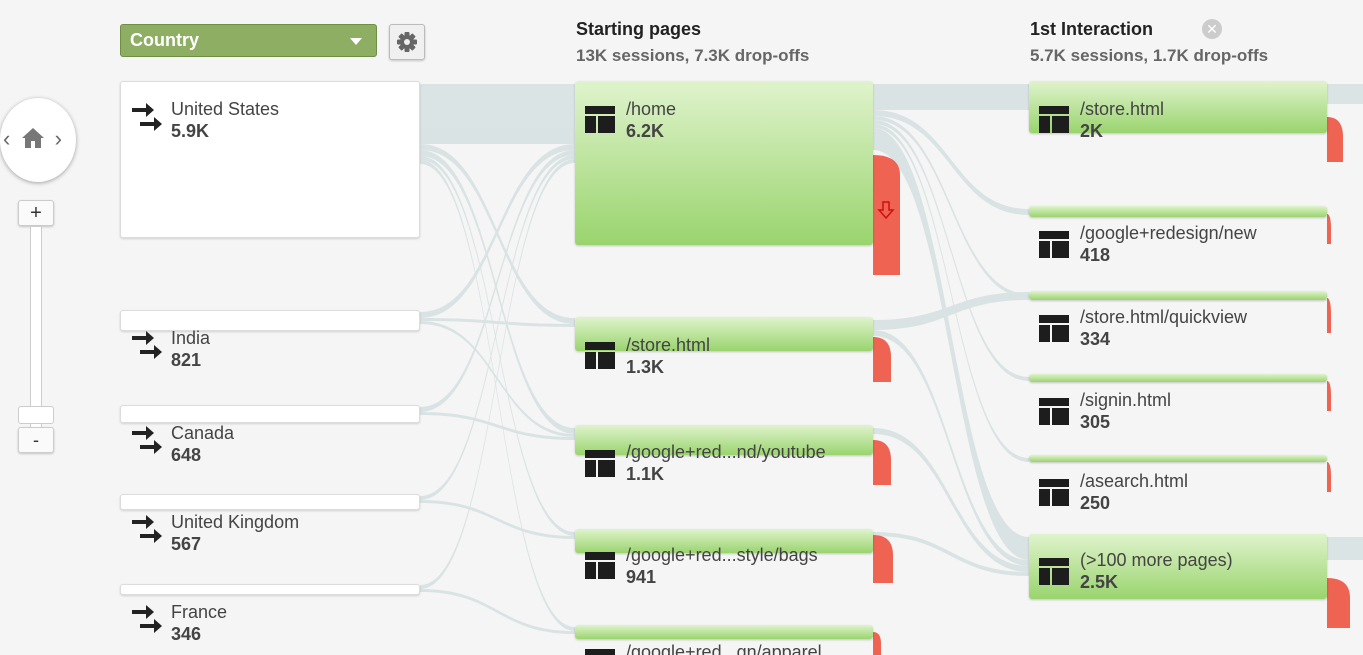 The height and width of the screenshot is (655, 1363). Describe the element at coordinates (199, 612) in the screenshot. I see `country-name: France` at that location.